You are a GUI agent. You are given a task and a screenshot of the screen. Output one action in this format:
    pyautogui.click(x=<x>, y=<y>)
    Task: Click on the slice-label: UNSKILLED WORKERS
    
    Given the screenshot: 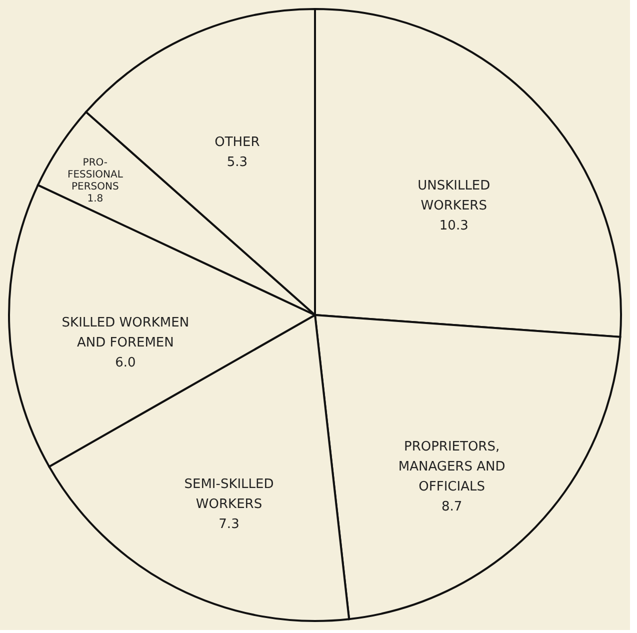 What is the action you would take?
    pyautogui.click(x=454, y=196)
    